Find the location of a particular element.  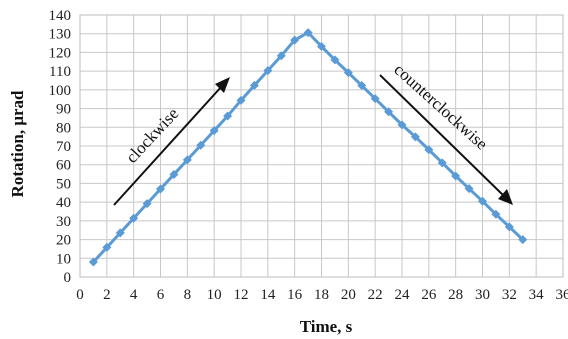

x-tick-labels: 0 2 4 6 8 10 12 14 16 18 20 22 24 26 28 30 32 34 36 is located at coordinates (322, 295).